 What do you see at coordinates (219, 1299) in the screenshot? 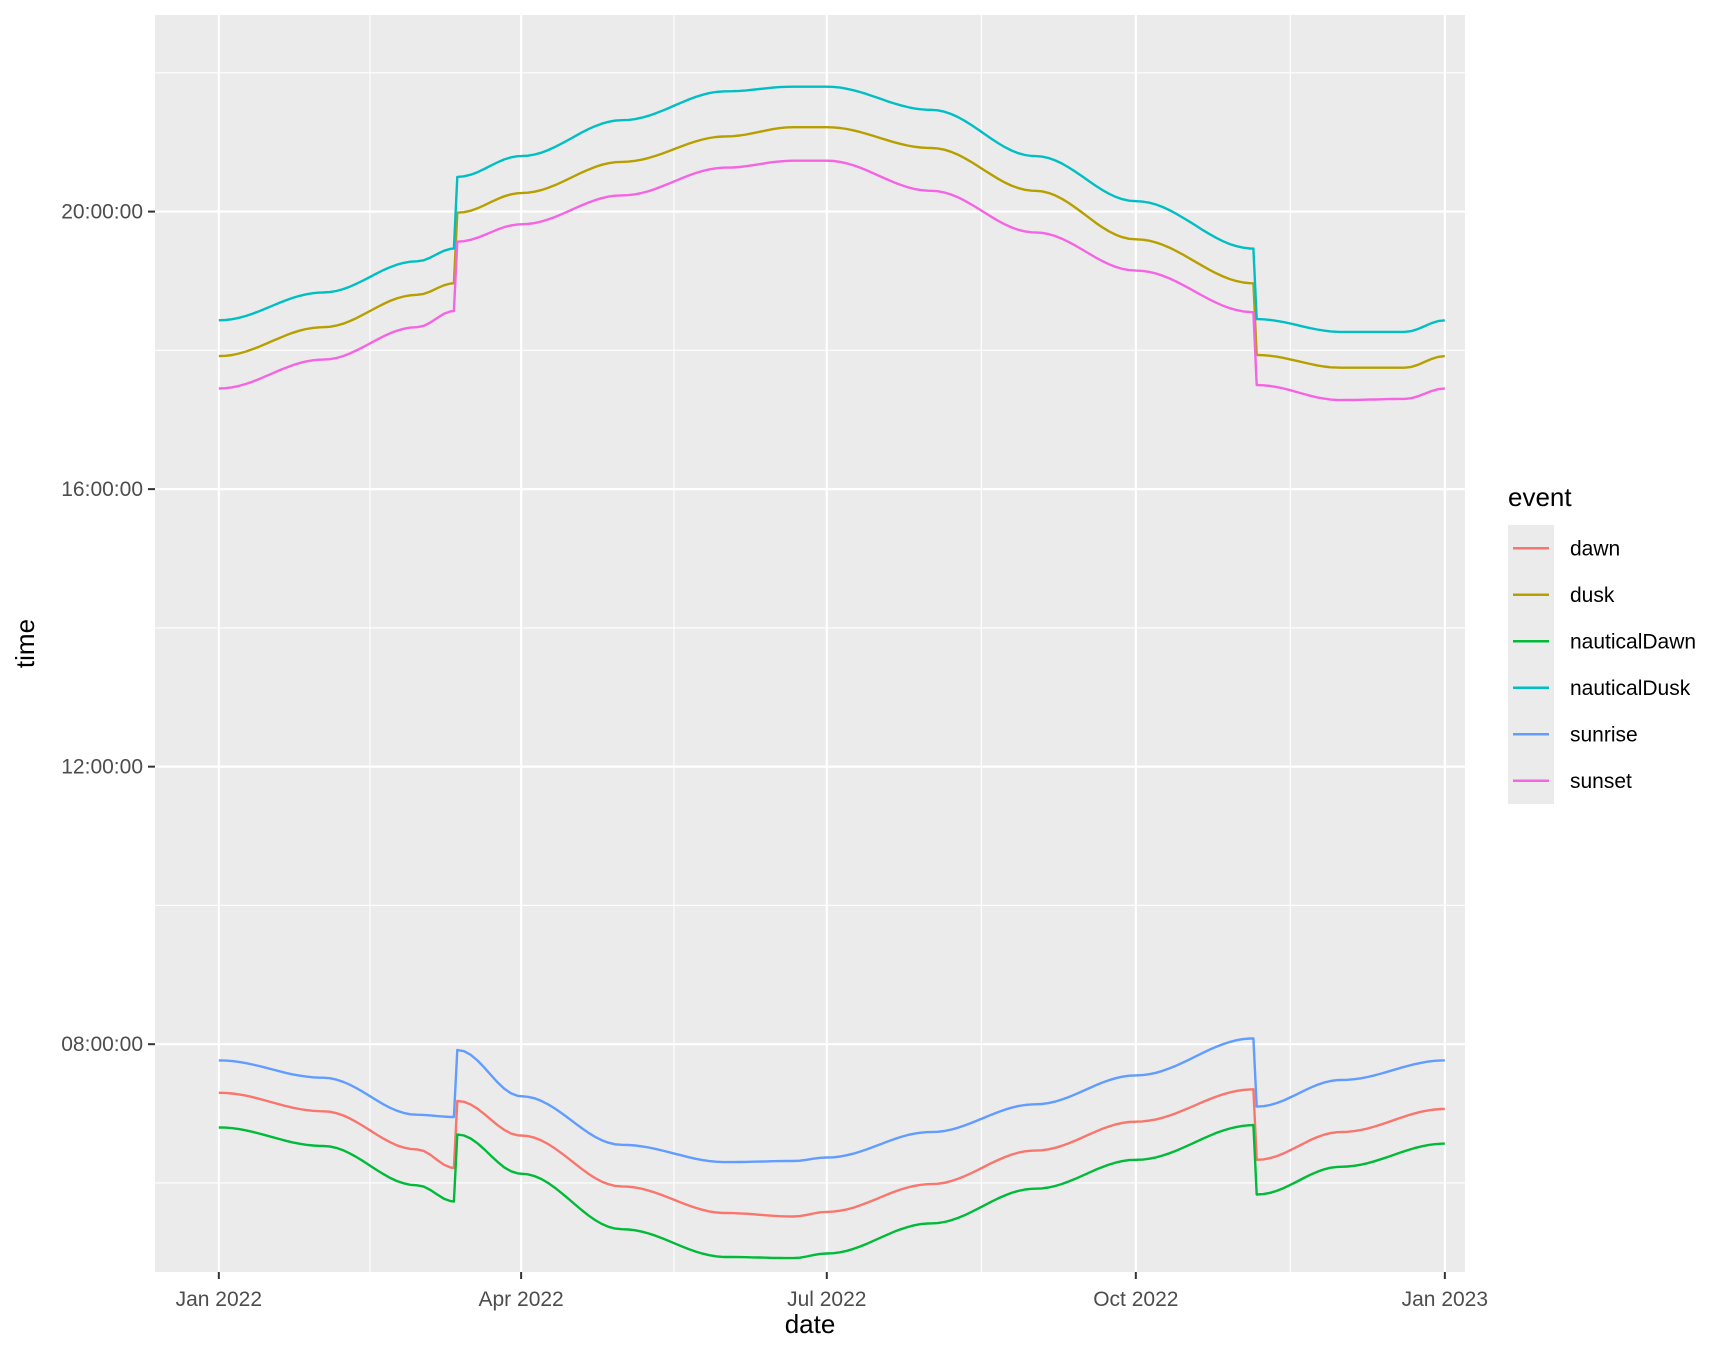
I see `x-tick-label: Jan 2022` at bounding box center [219, 1299].